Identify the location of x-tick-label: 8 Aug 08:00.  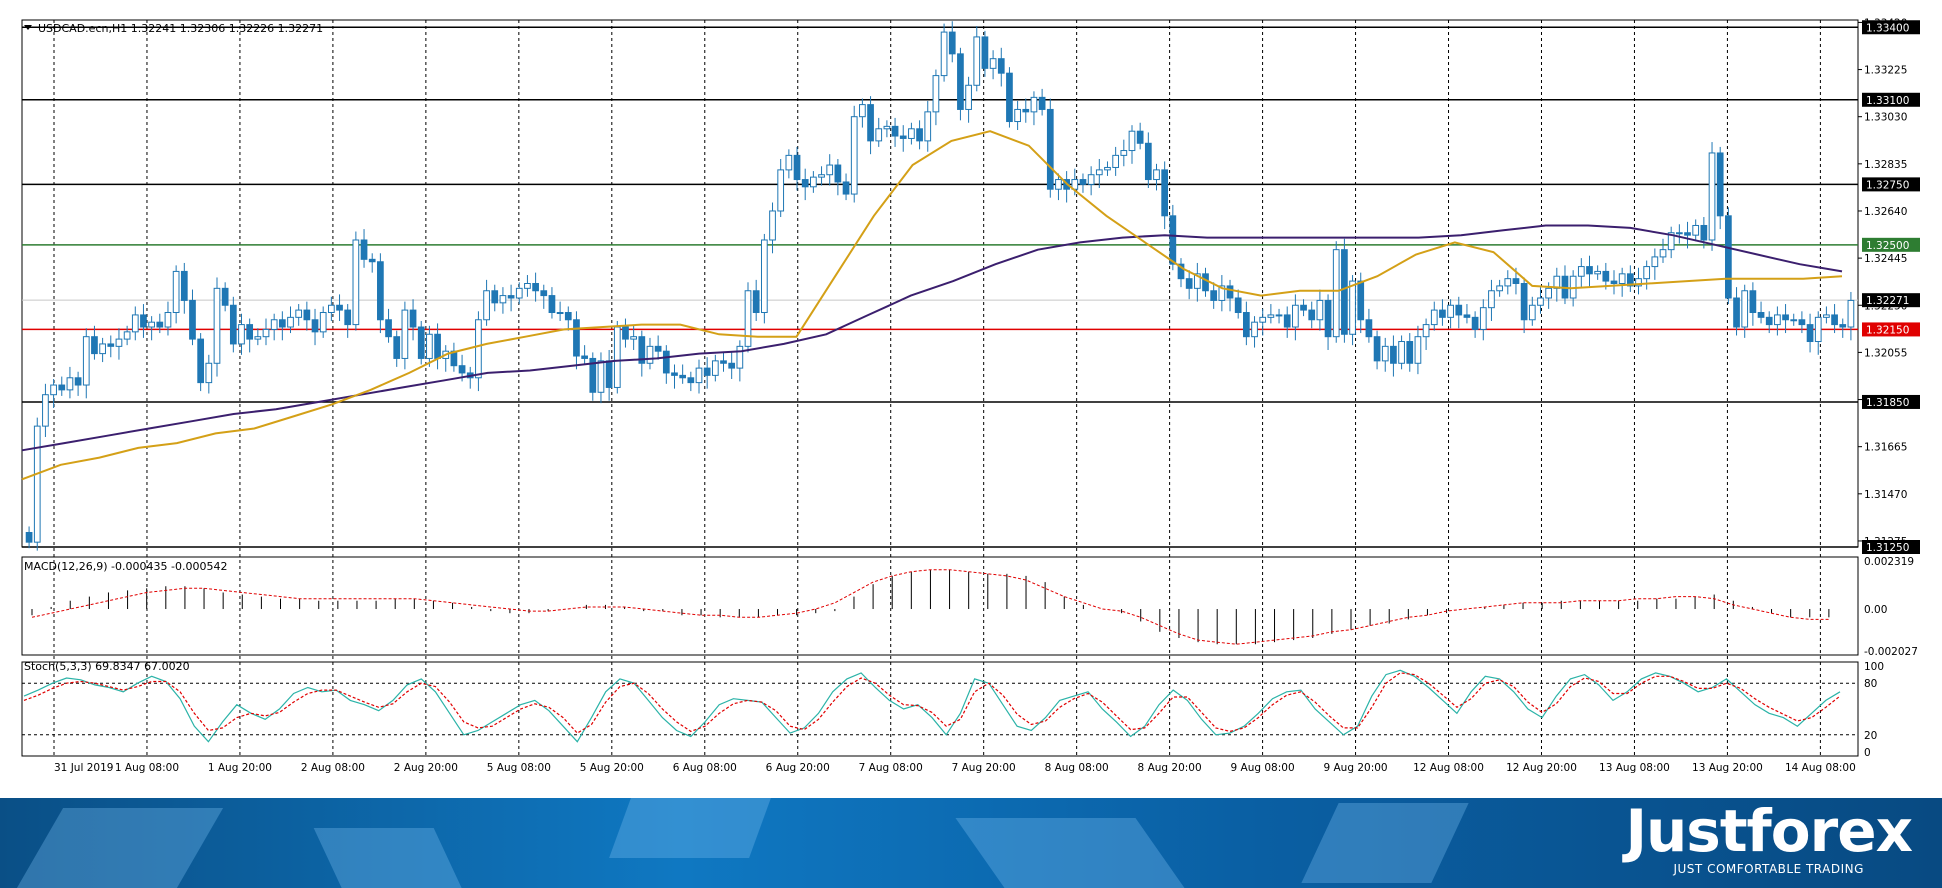
(1077, 768).